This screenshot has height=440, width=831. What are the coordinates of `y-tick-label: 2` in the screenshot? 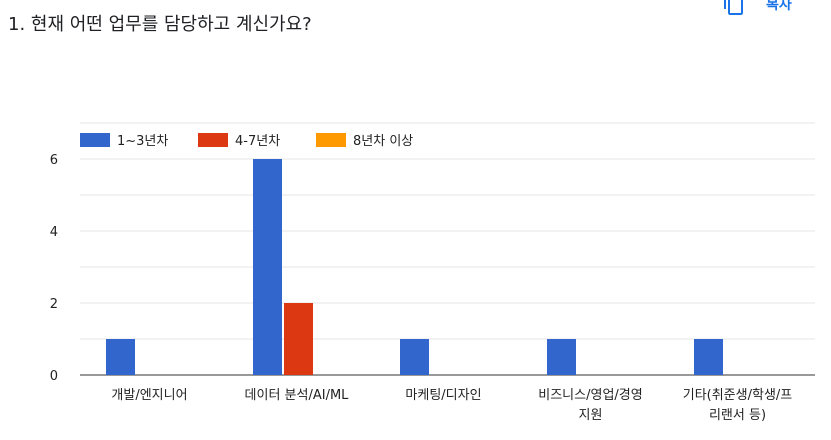 It's located at (54, 304).